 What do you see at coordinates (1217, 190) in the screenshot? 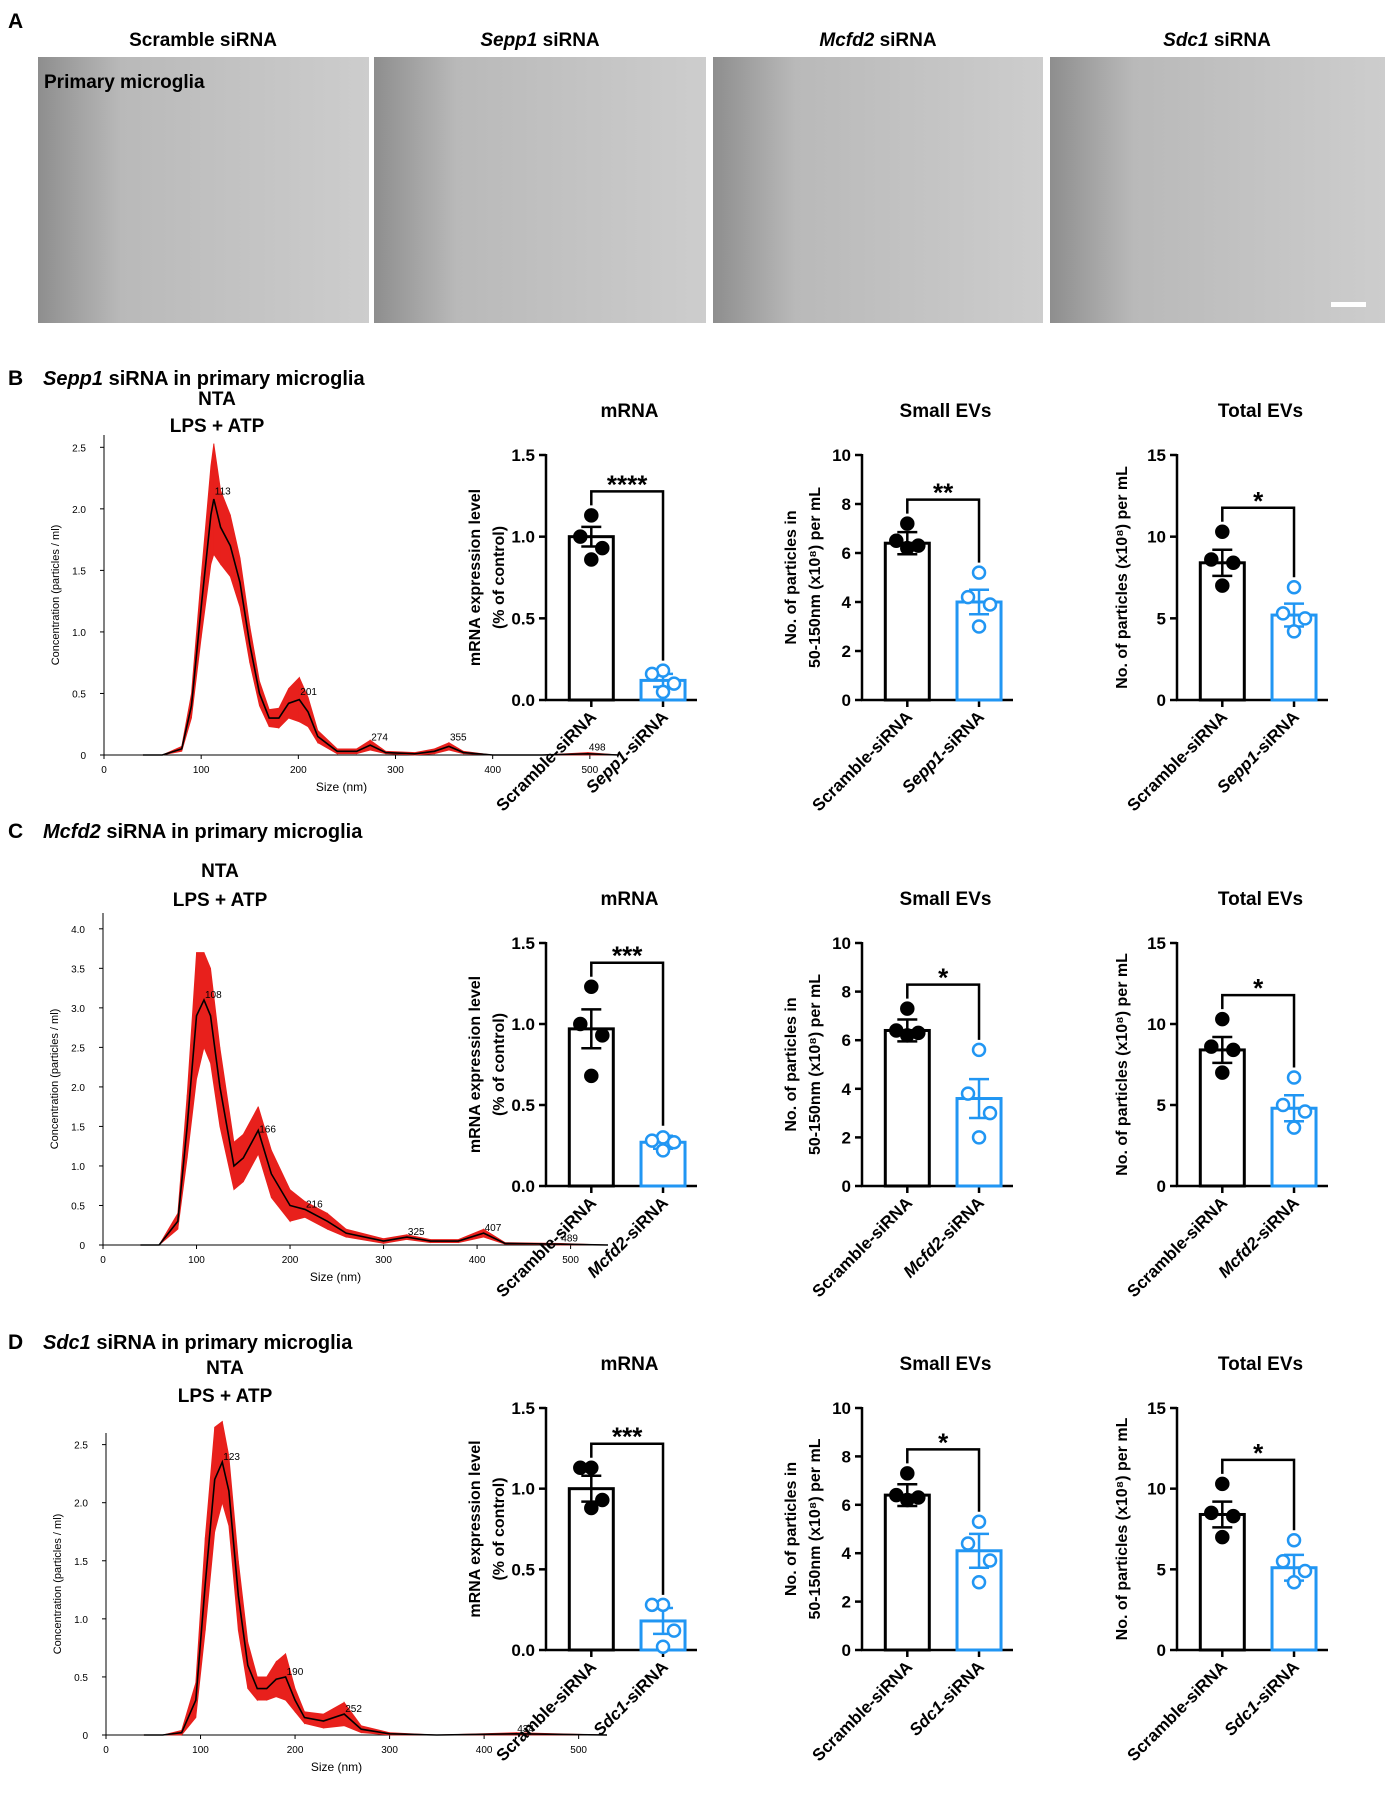
I see `micrograph` at bounding box center [1217, 190].